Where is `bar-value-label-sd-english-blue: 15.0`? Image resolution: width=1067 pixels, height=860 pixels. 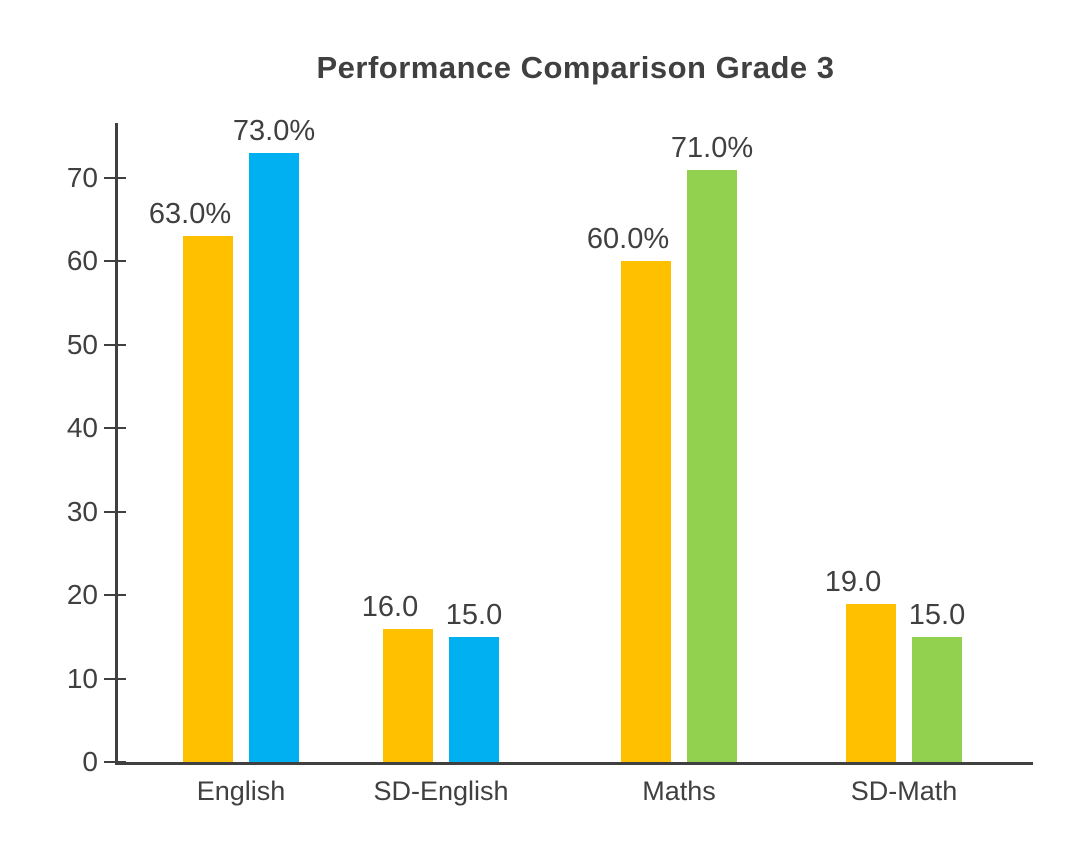
bar-value-label-sd-english-blue: 15.0 is located at coordinates (474, 615).